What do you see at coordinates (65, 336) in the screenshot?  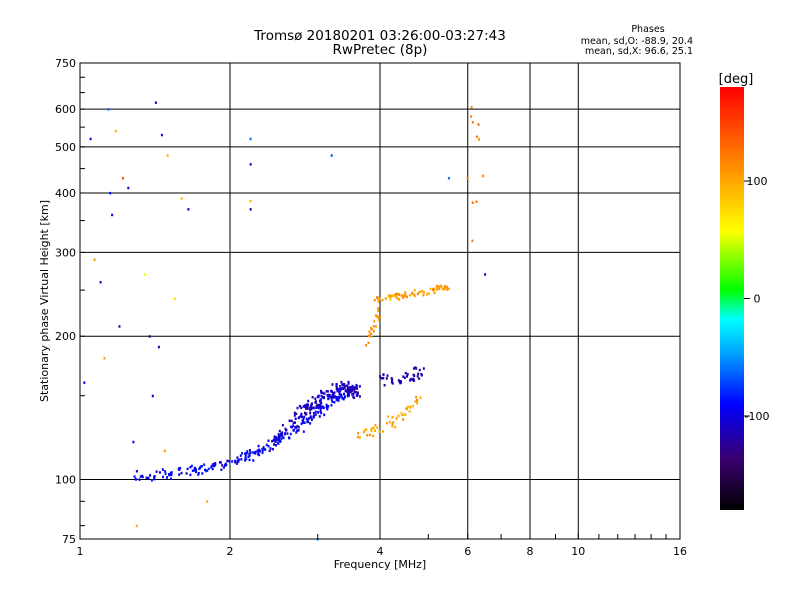 I see `y-tick-label: 200` at bounding box center [65, 336].